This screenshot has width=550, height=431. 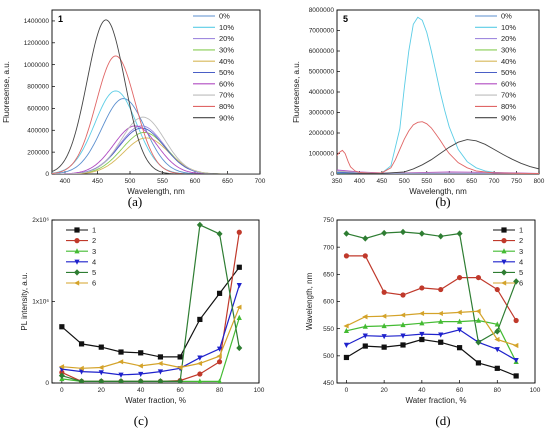 What do you see at coordinates (156, 191) in the screenshot?
I see `x-axis-label: Wavelength, nm` at bounding box center [156, 191].